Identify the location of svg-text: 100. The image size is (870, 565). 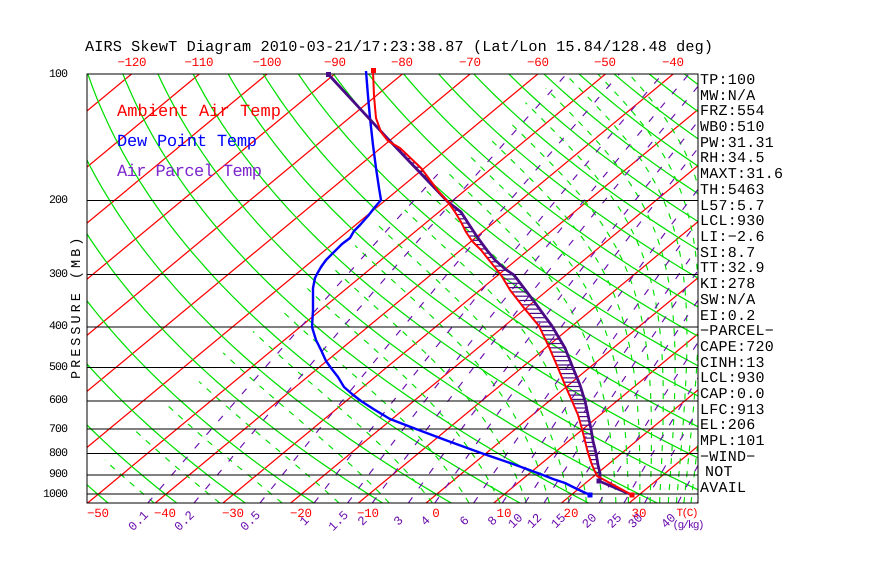
(58, 74).